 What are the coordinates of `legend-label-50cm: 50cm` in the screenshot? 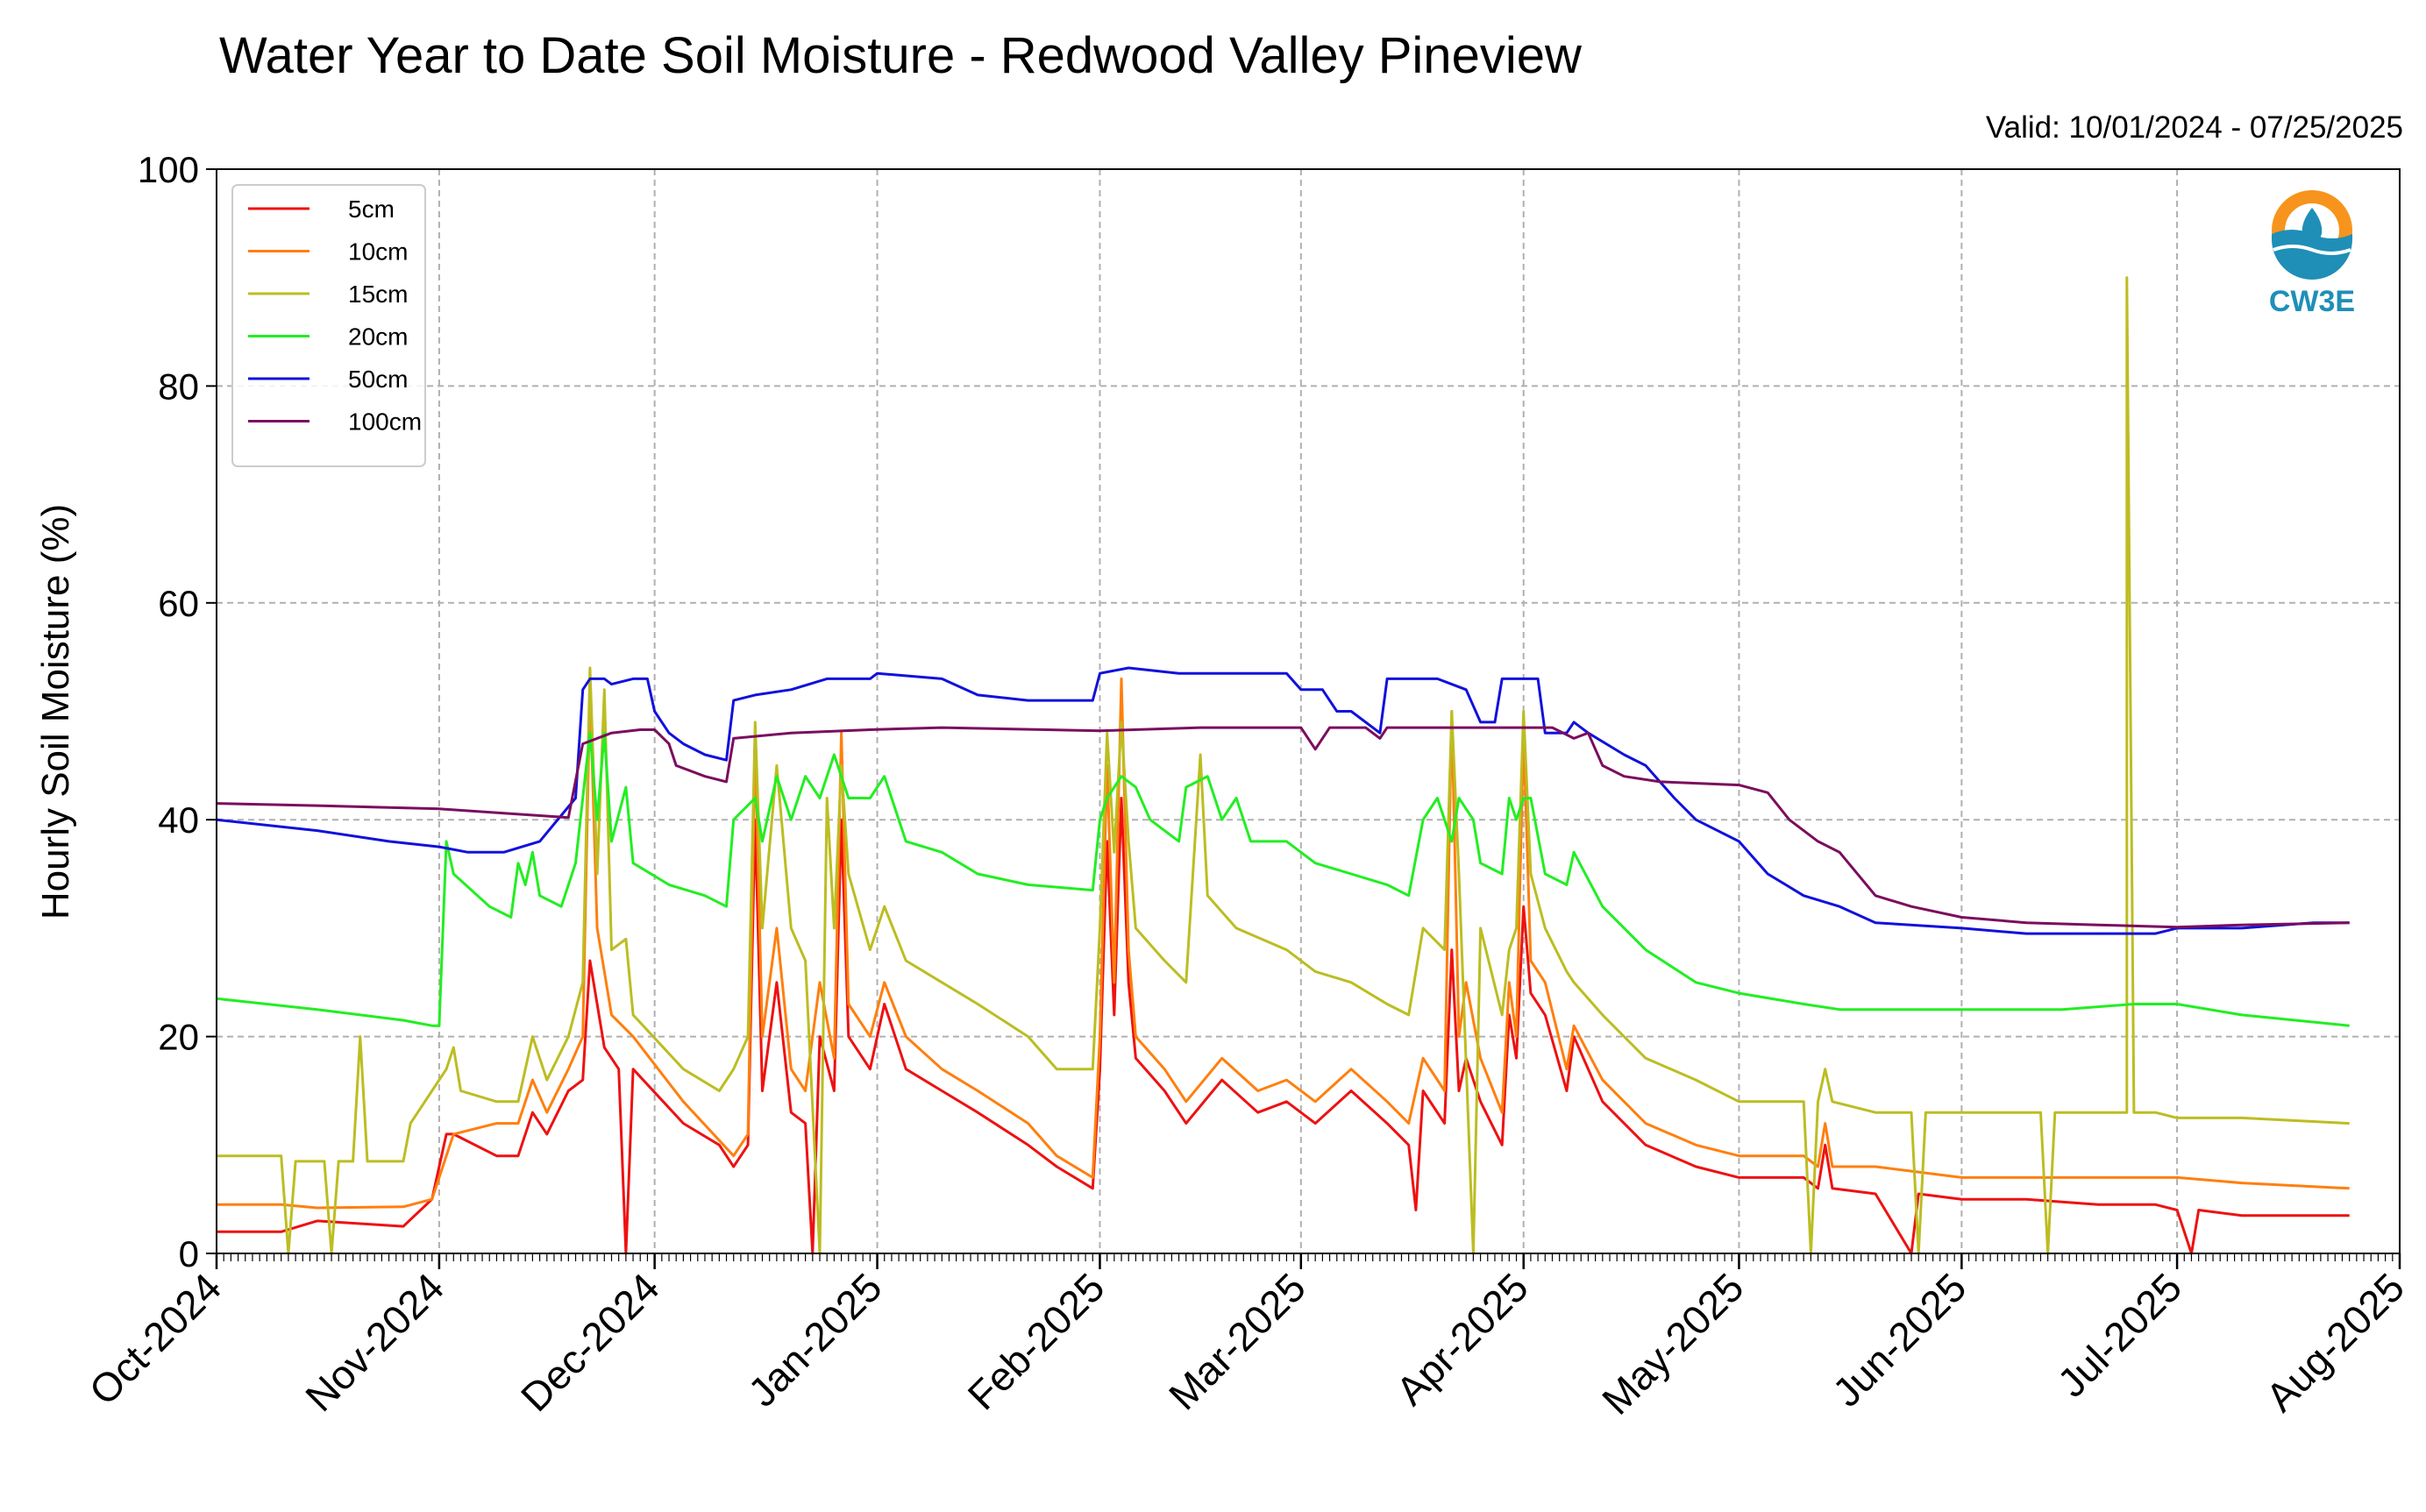 It's located at (378, 379).